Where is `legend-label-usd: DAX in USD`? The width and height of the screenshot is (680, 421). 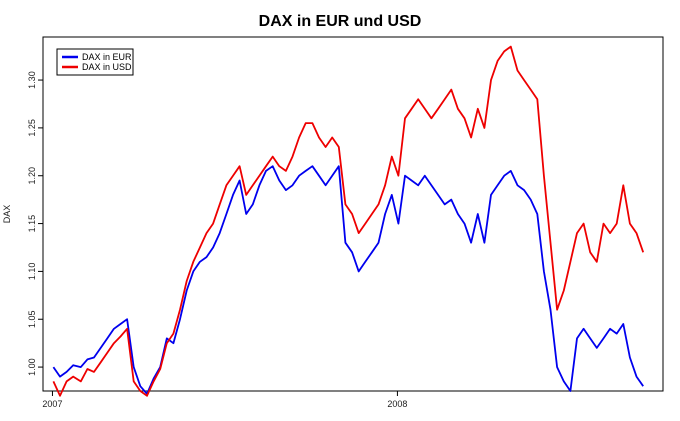 legend-label-usd: DAX in USD is located at coordinates (107, 67).